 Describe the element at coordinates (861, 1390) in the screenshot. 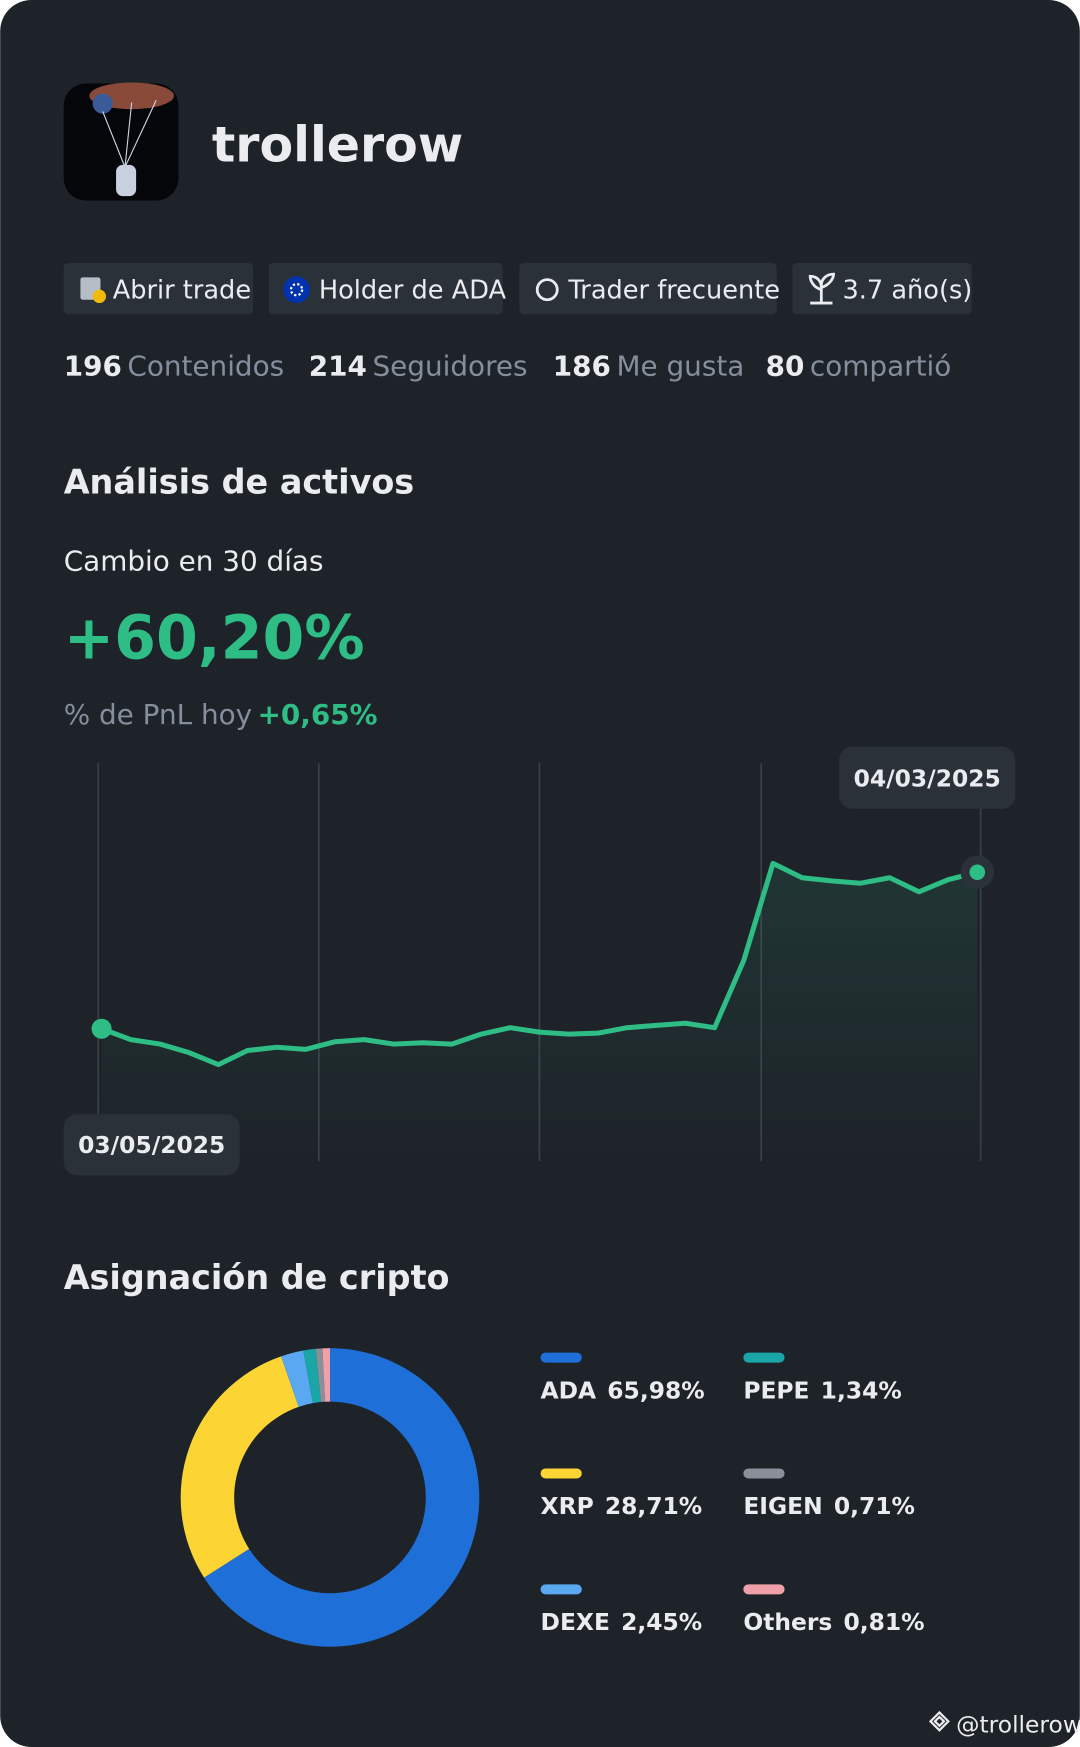

I see `legend-value: 1,34%` at that location.